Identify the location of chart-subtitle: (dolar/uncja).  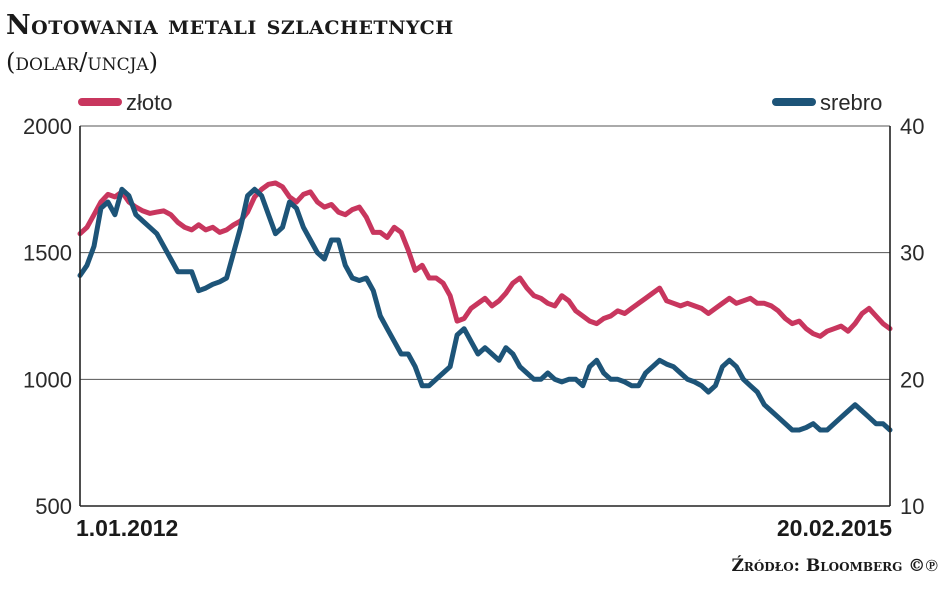
(82, 62).